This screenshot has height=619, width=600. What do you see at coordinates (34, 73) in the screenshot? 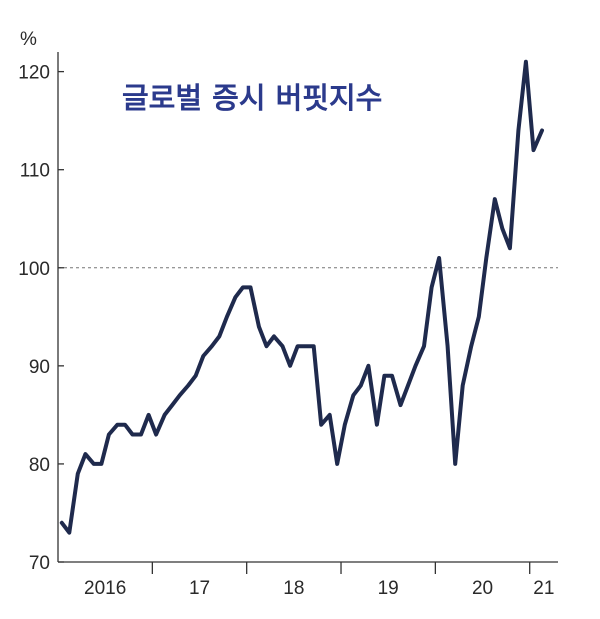
I see `y-tick-label: 120` at bounding box center [34, 73].